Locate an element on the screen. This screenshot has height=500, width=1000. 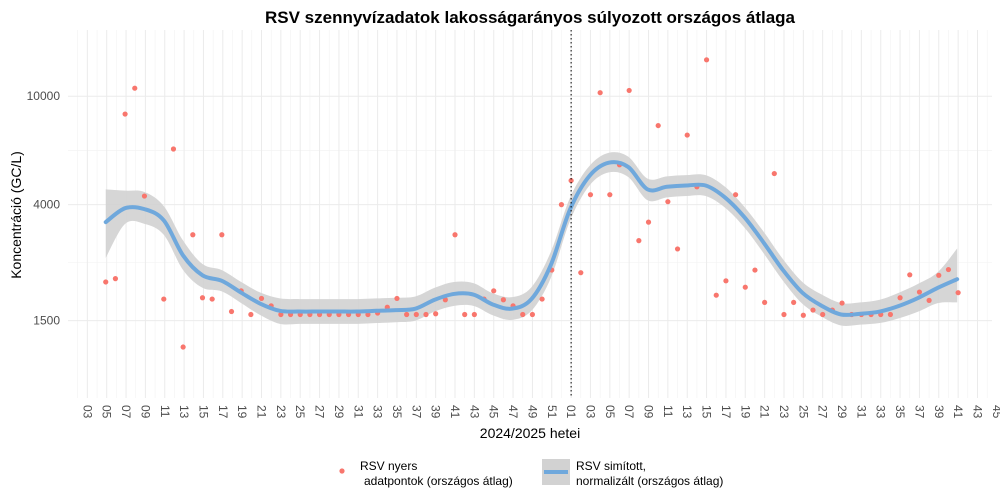
x-tick-label: 47 is located at coordinates (513, 412).